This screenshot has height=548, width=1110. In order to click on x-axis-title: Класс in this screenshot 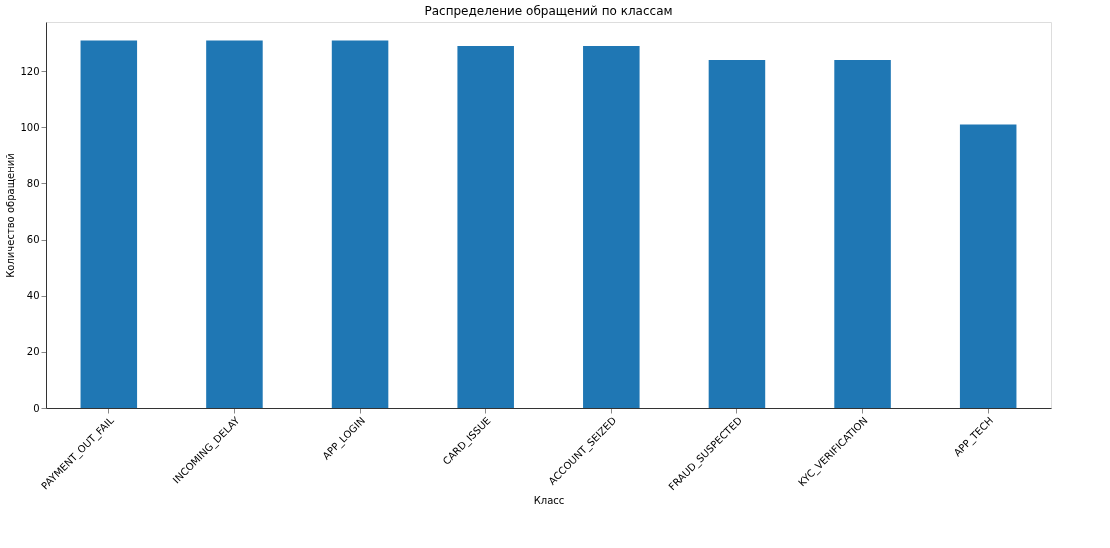, I will do `click(549, 501)`.